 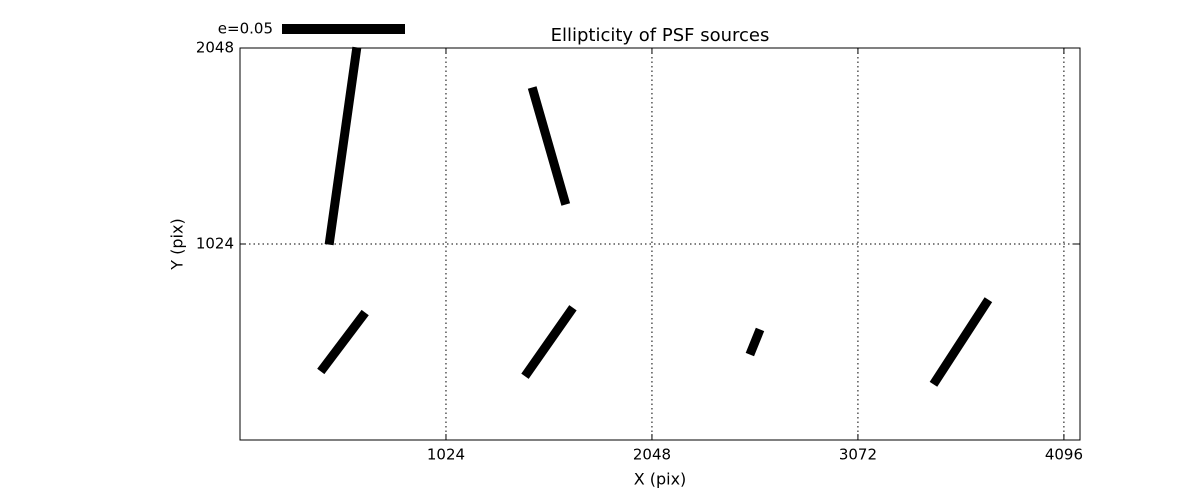 What do you see at coordinates (446, 455) in the screenshot?
I see `x-tick-label: 1024` at bounding box center [446, 455].